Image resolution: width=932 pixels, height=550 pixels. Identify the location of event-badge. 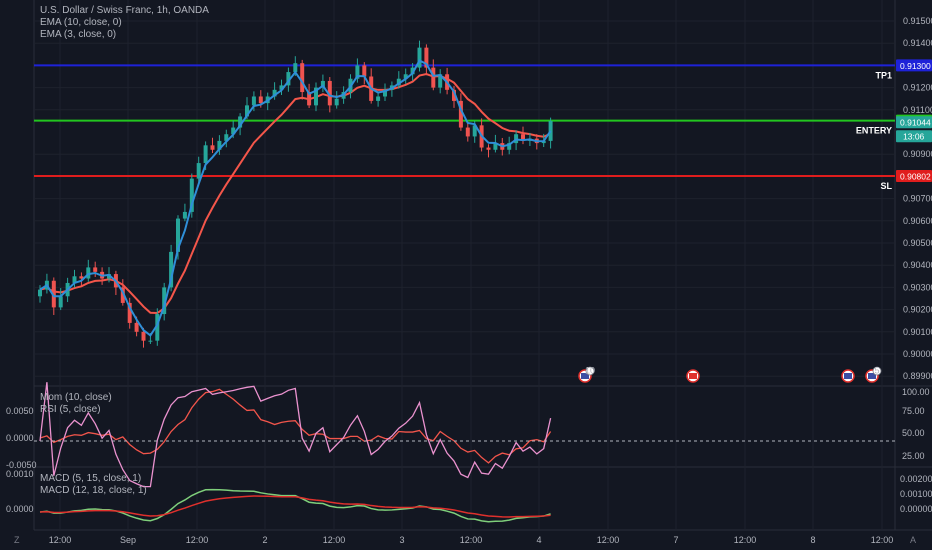
(590, 371).